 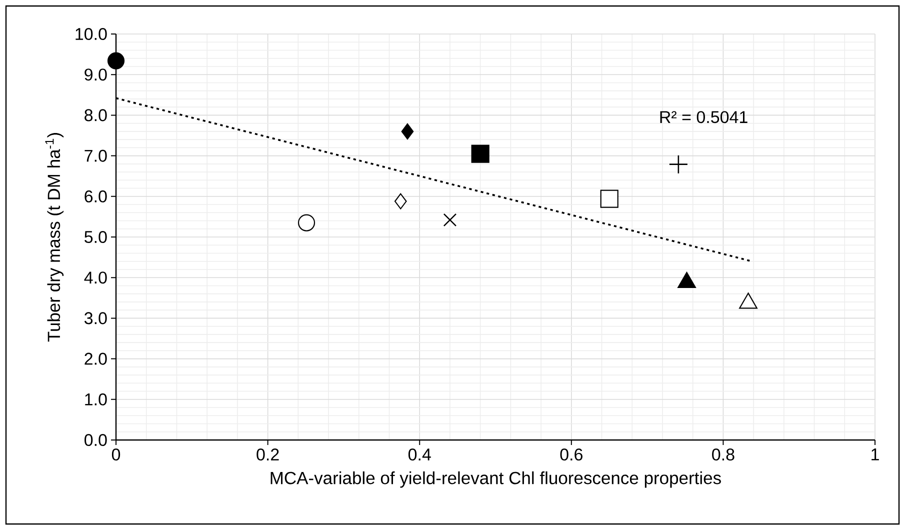 I want to click on y-tick-label: 8.0, so click(x=95, y=115).